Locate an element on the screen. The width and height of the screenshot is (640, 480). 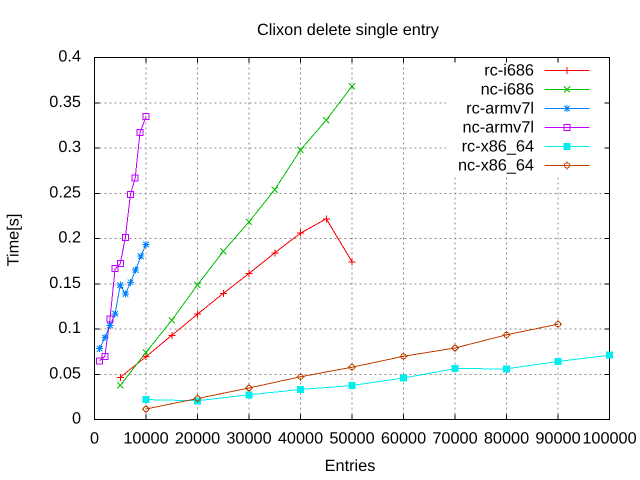
svg-text: 30000 is located at coordinates (248, 439).